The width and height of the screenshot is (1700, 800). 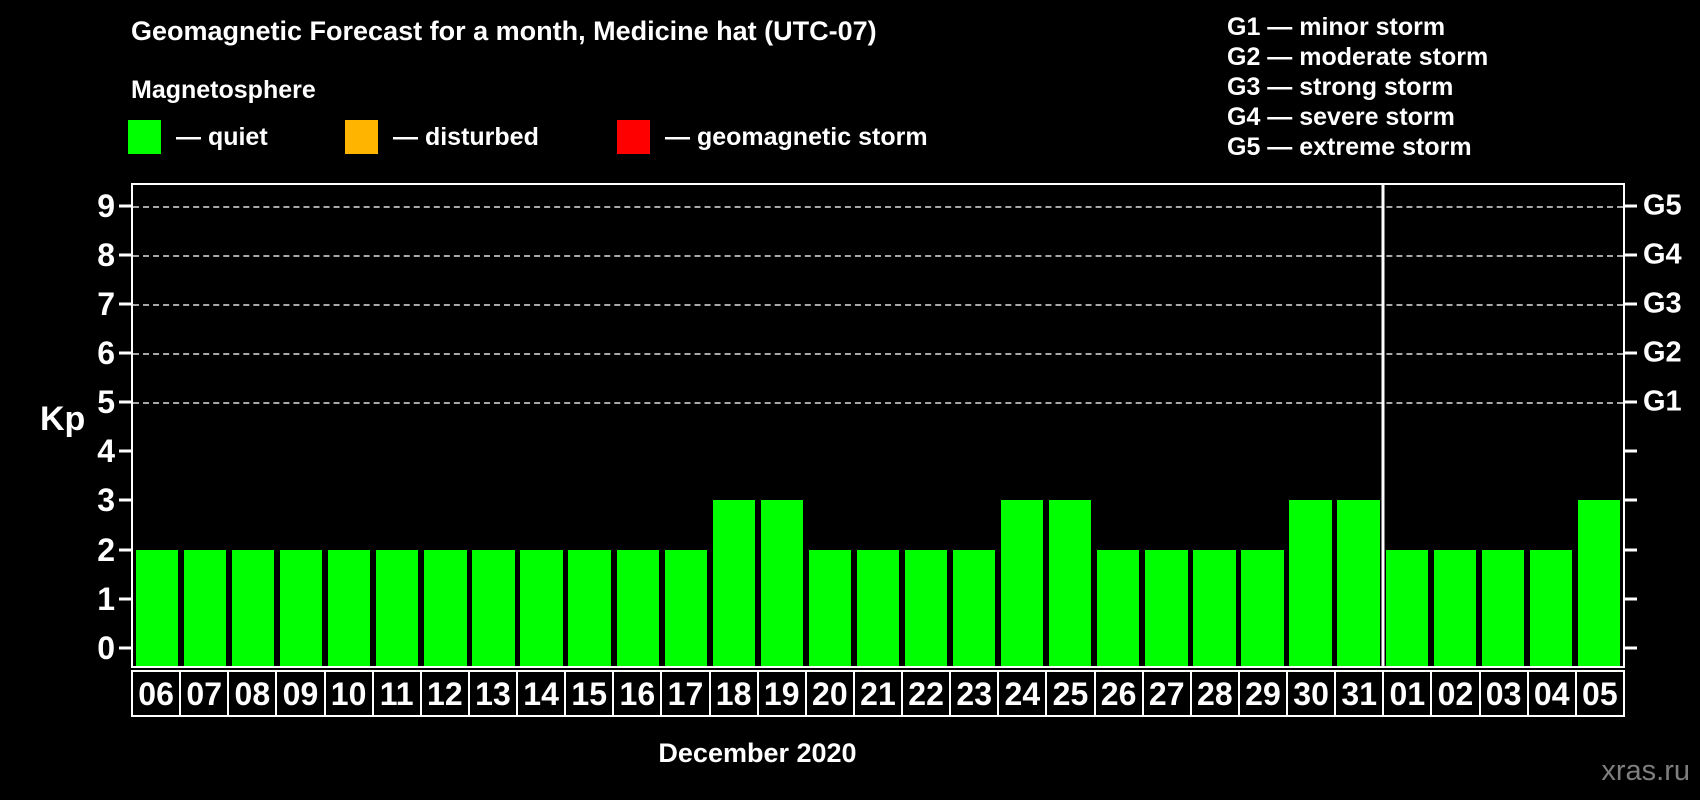 I want to click on y-tick-label-2: 2, so click(x=106, y=549).